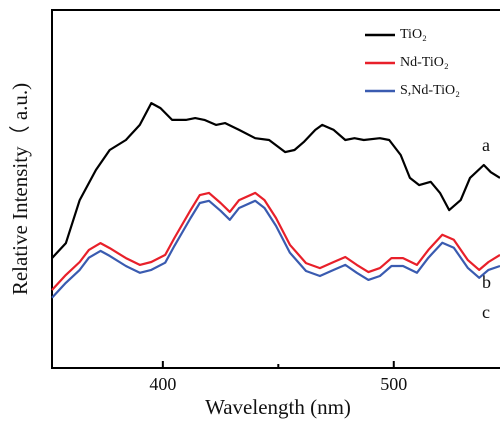  I want to click on series-annotation: c, so click(486, 312).